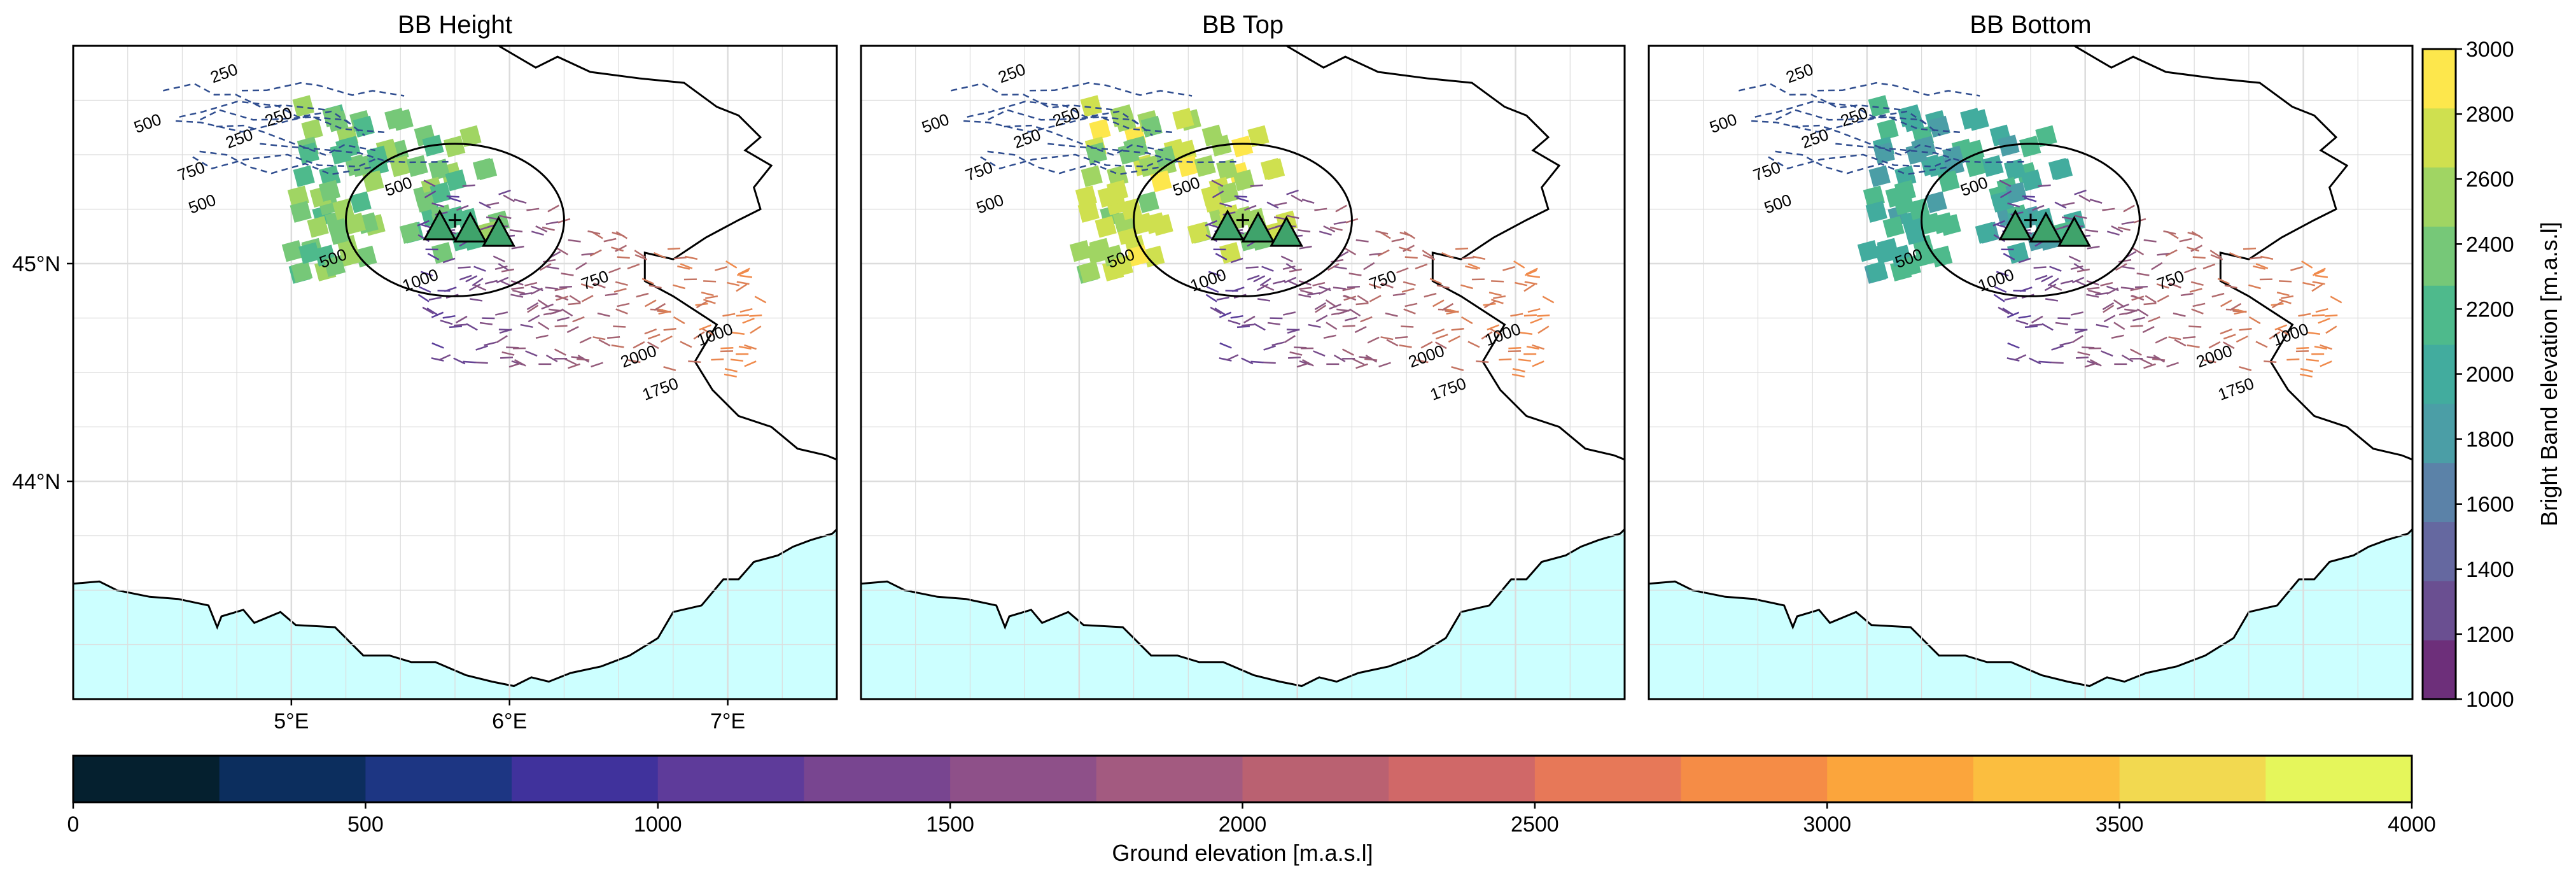 The width and height of the screenshot is (2576, 878). I want to click on ground-color-segment, so click(1169, 779).